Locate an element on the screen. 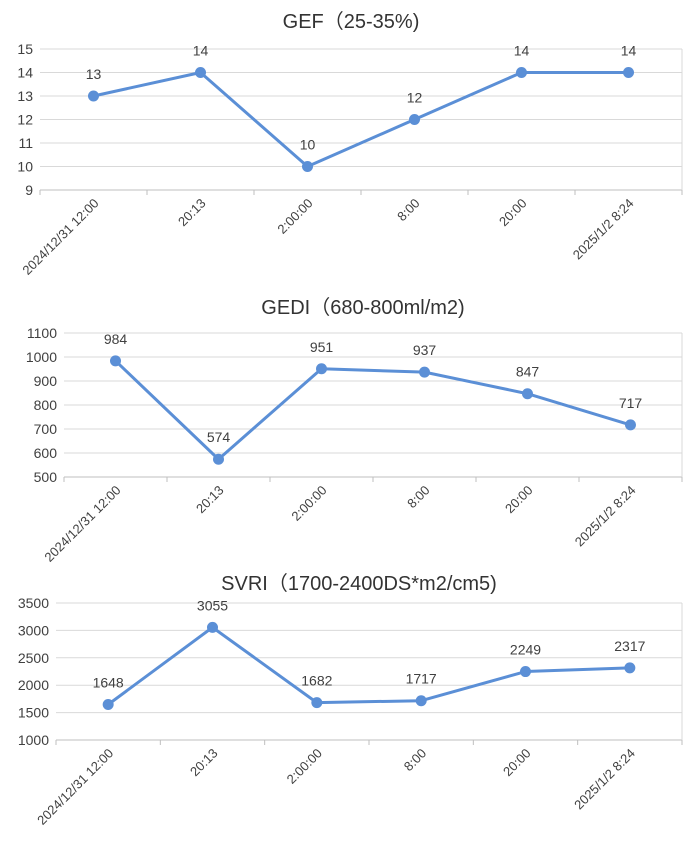 The height and width of the screenshot is (859, 692). y-tick-label: 900 is located at coordinates (46, 381).